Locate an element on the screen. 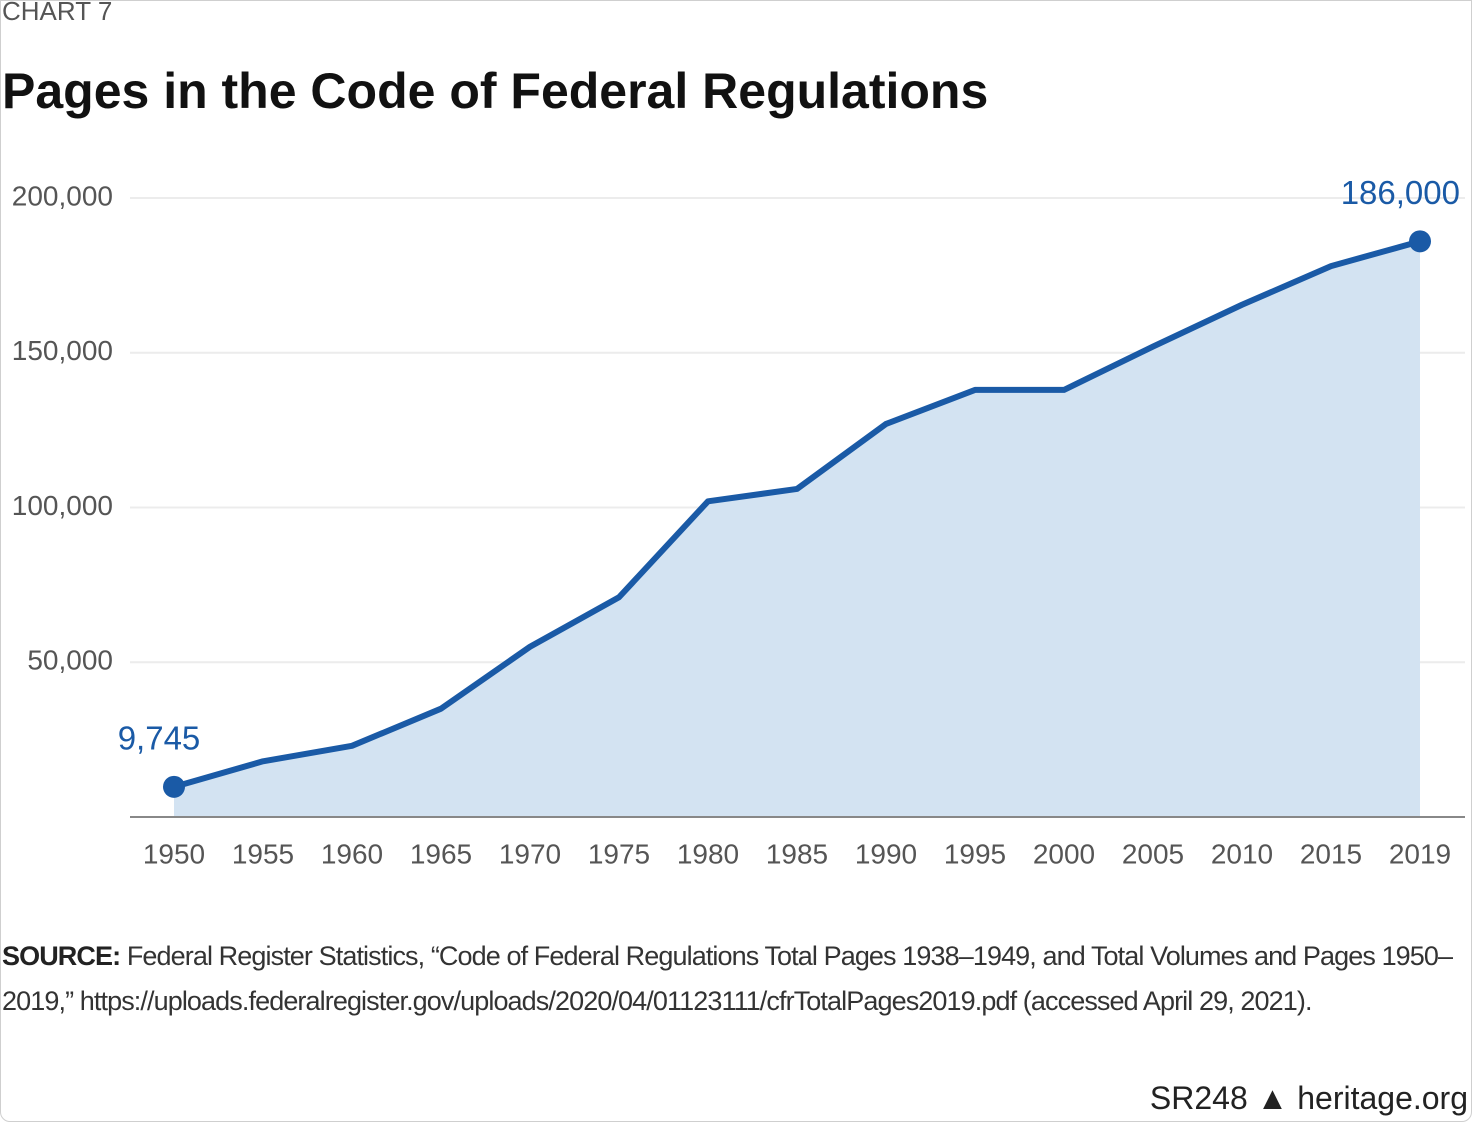 The height and width of the screenshot is (1122, 1472). x-tick-label: 1990 is located at coordinates (886, 853).